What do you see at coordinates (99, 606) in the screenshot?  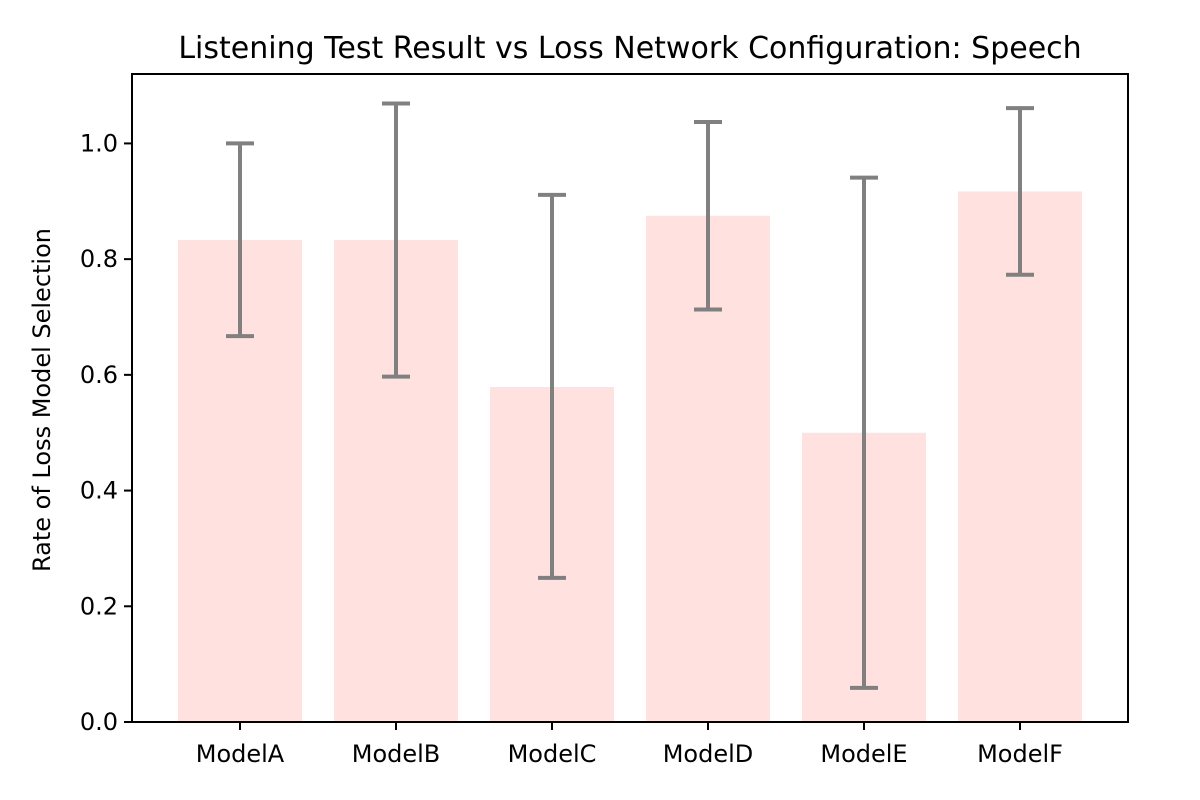 I see `y-tick-label: 0.2` at bounding box center [99, 606].